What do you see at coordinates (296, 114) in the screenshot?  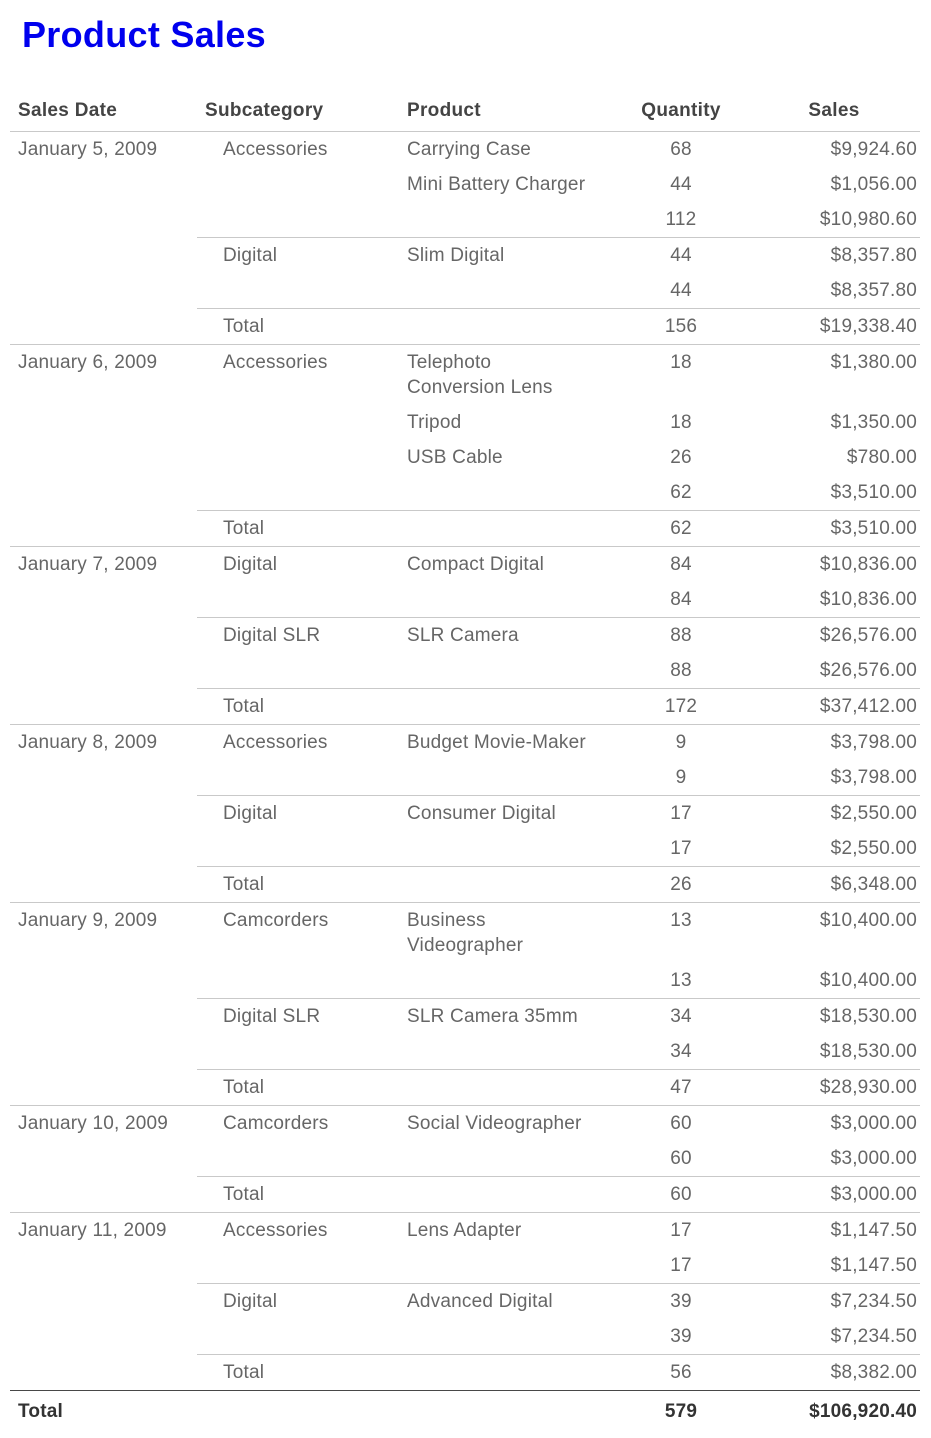 I see `column-header-subcategory: Subcategory` at bounding box center [296, 114].